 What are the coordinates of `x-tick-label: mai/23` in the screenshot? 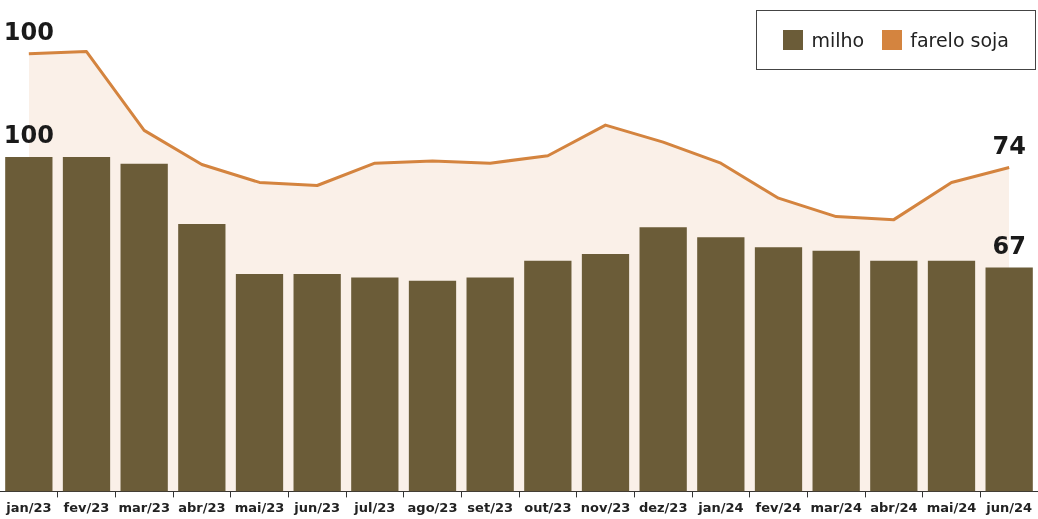 It's located at (259, 507).